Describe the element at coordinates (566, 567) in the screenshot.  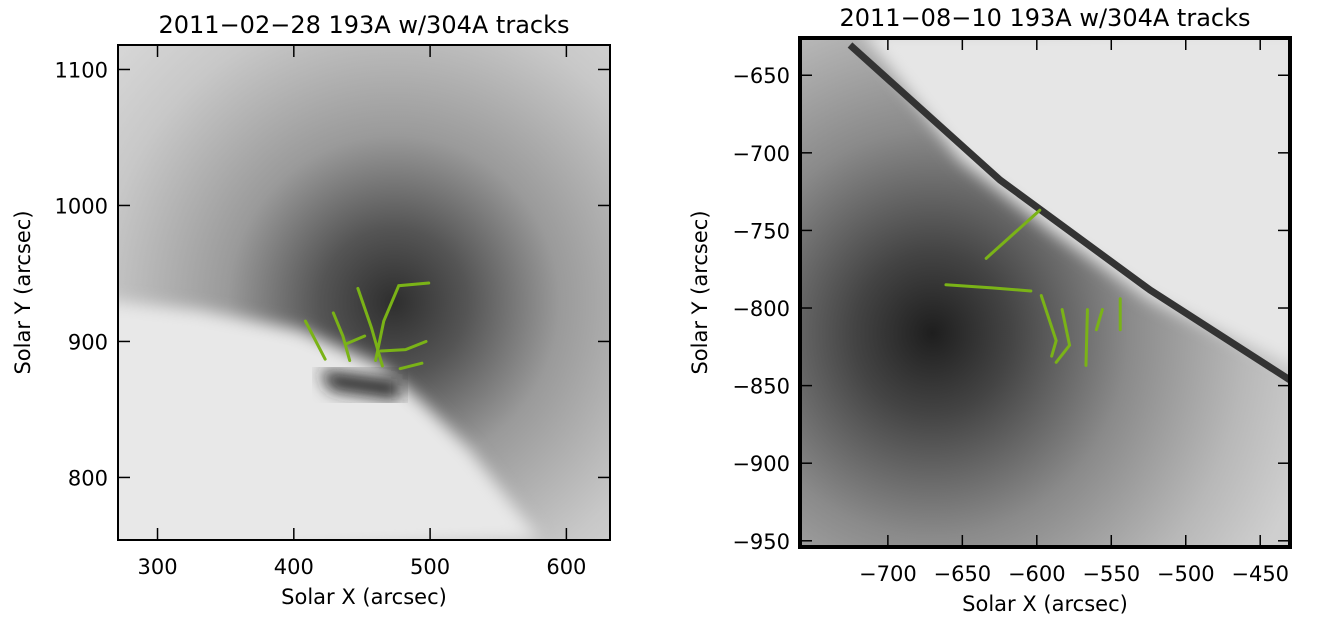
I see `x-tick-label: 600` at that location.